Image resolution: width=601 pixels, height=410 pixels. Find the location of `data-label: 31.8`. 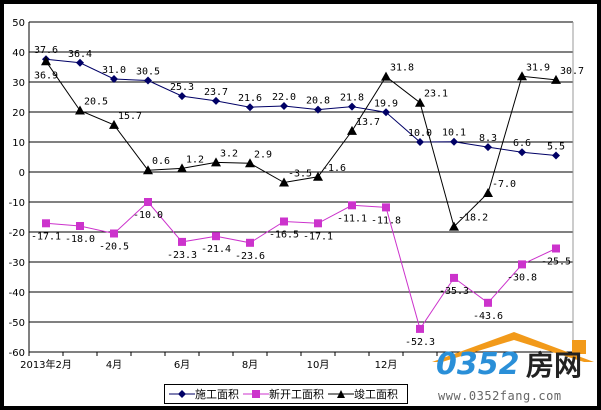

data-label: 31.8 is located at coordinates (402, 68).